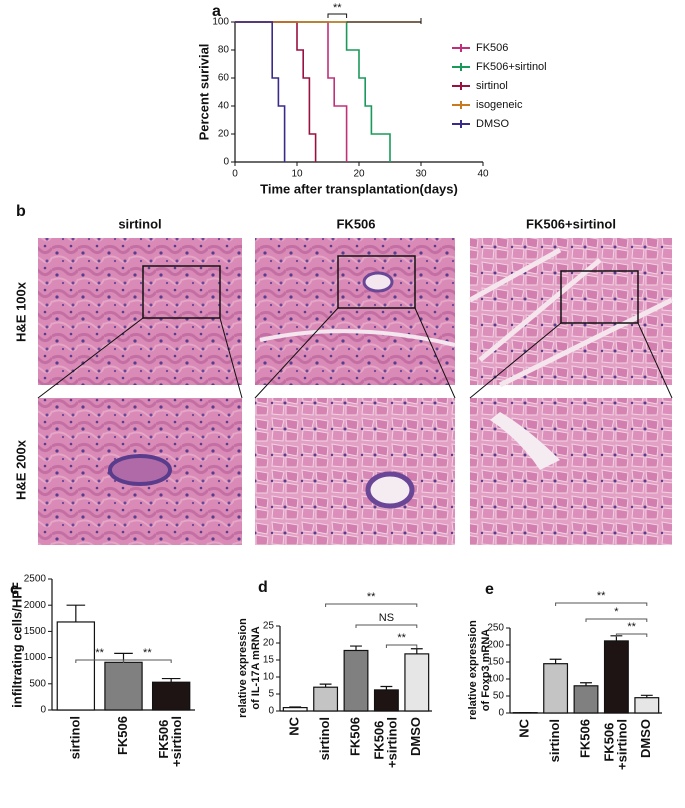 The height and width of the screenshot is (808, 685). What do you see at coordinates (216, 11) in the screenshot?
I see `panel-label: a` at bounding box center [216, 11].